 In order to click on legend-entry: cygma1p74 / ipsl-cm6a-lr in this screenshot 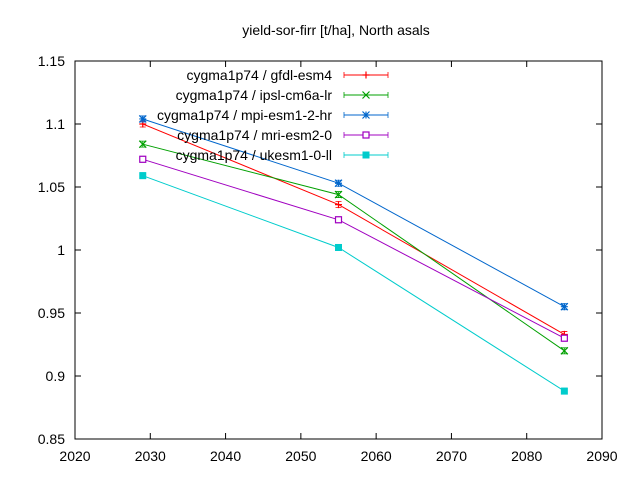, I will do `click(282, 95)`.